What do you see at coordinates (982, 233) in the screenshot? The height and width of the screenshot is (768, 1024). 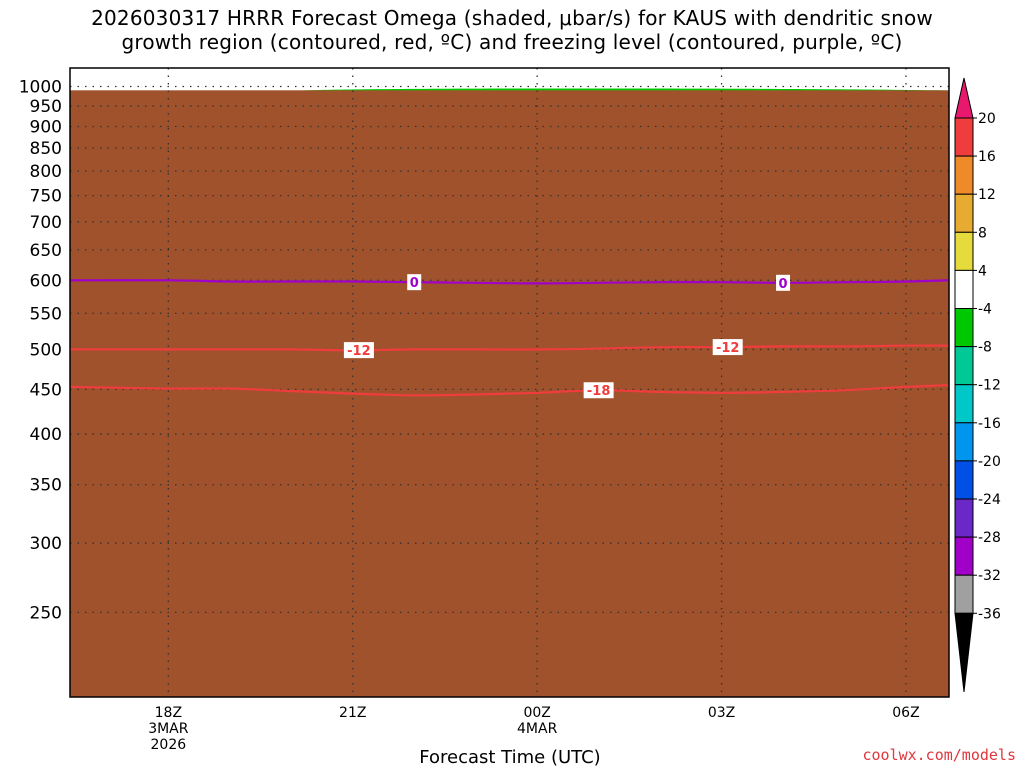 I see `colorbar-tick-label: 8` at bounding box center [982, 233].